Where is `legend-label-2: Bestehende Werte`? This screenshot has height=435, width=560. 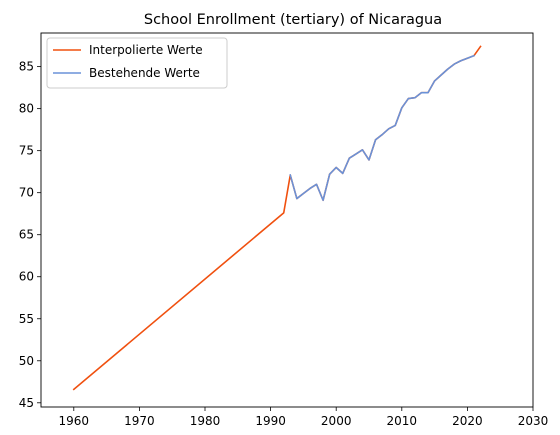 legend-label-2: Bestehende Werte is located at coordinates (144, 73).